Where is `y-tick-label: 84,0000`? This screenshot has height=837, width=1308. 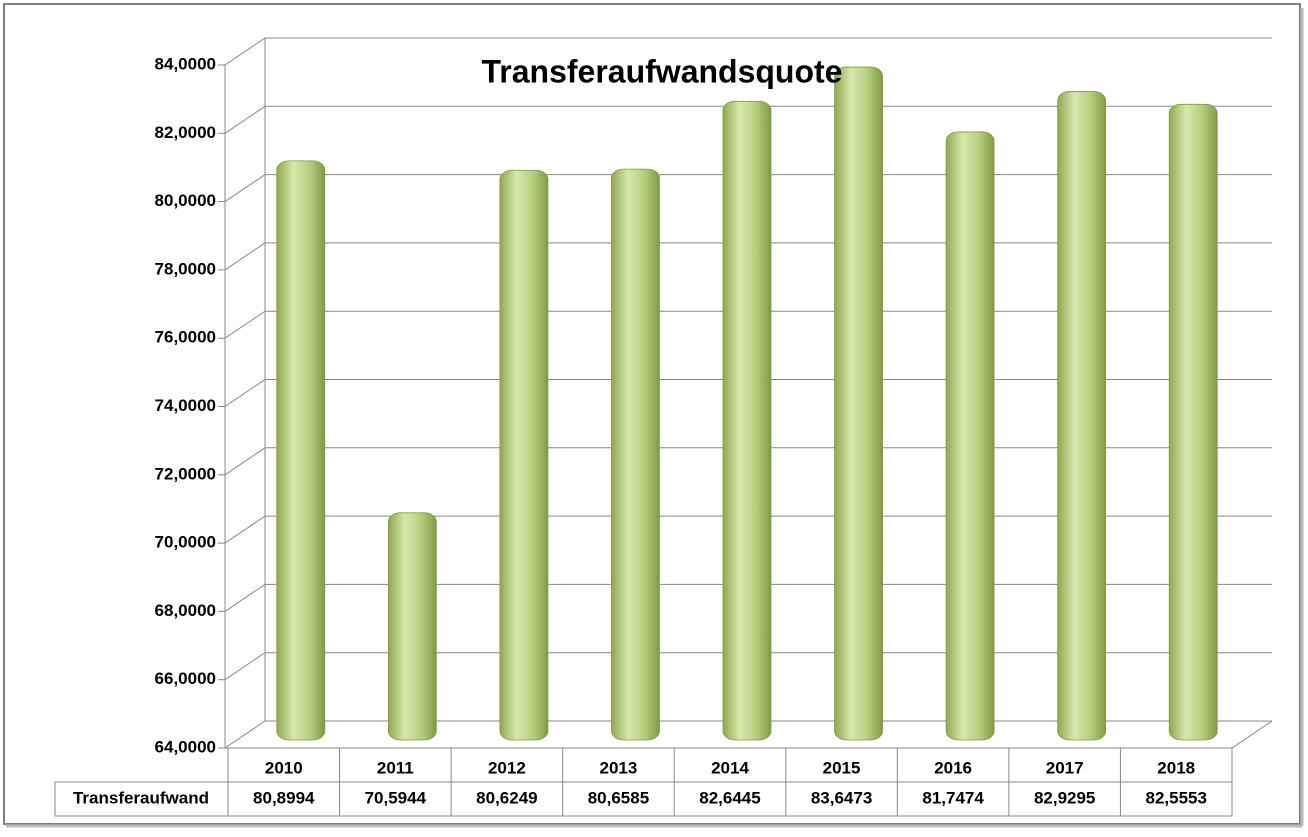
y-tick-label: 84,0000 is located at coordinates (185, 63).